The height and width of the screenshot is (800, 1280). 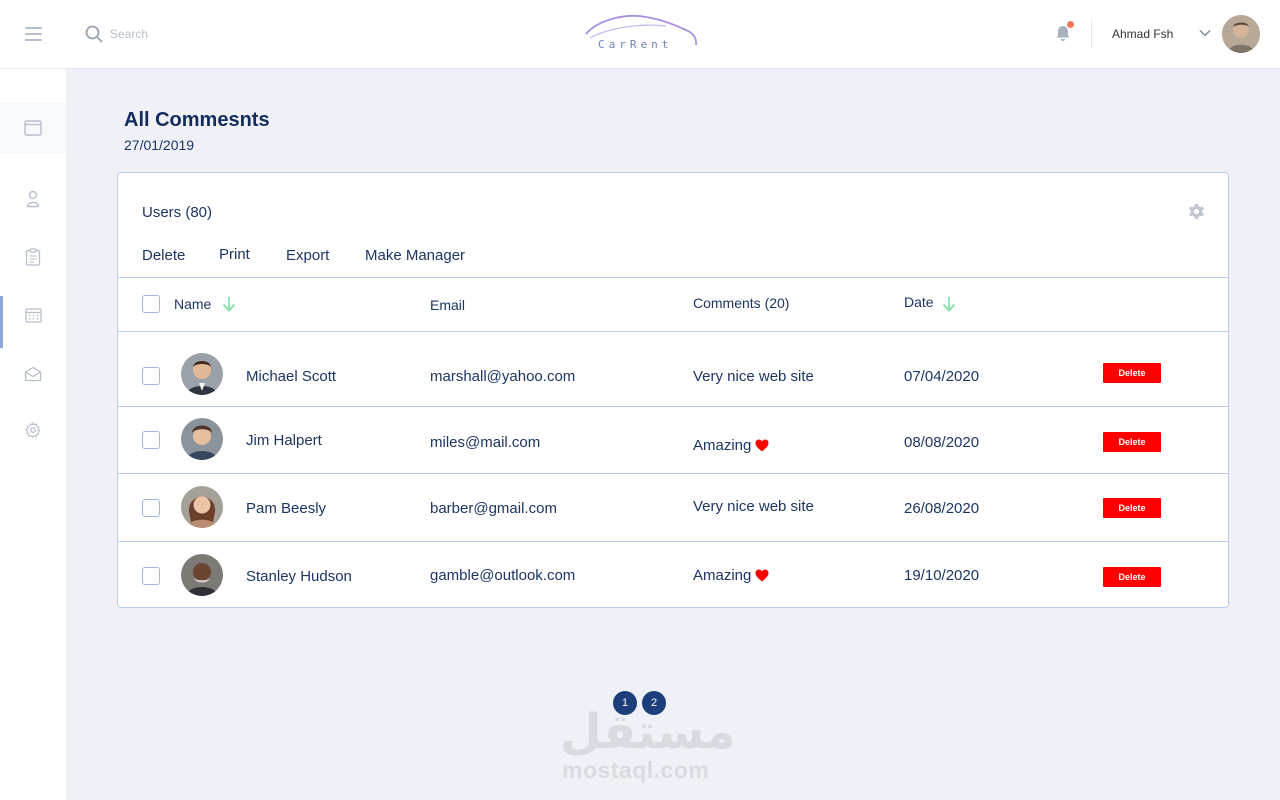 I want to click on card-title: Users (80), so click(x=177, y=212).